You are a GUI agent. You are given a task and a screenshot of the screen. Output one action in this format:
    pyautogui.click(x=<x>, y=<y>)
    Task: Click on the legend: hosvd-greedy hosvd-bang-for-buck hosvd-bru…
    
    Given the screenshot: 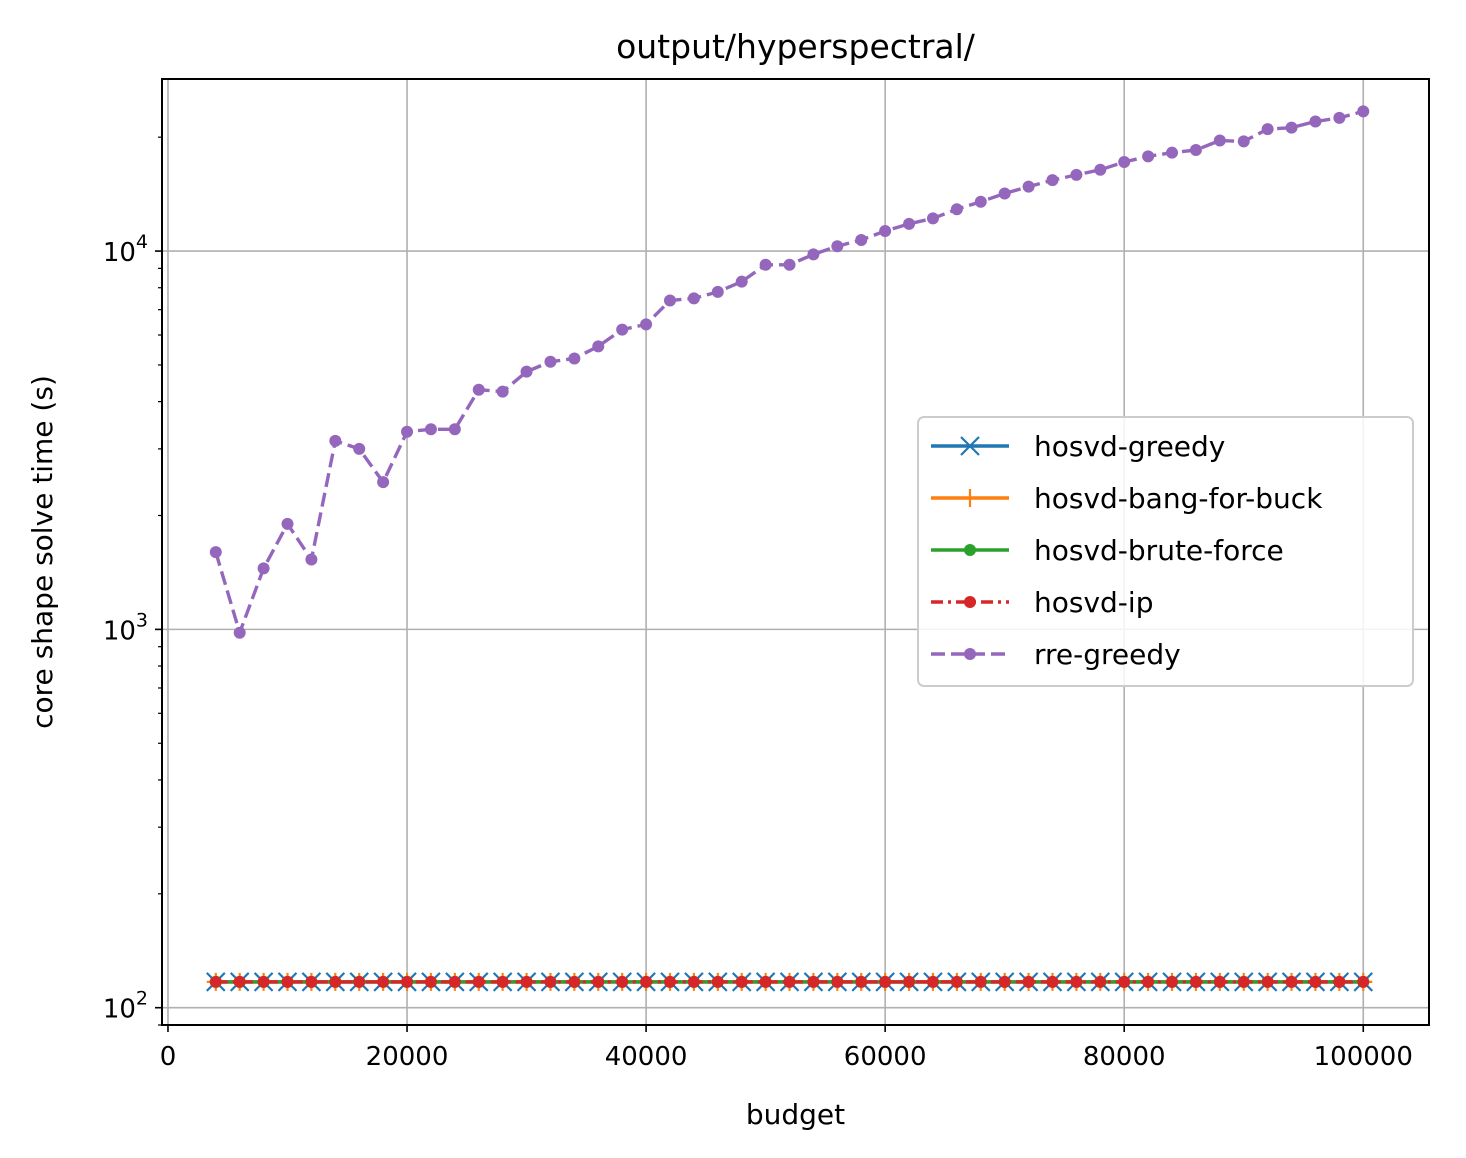 What is the action you would take?
    pyautogui.click(x=1165, y=551)
    